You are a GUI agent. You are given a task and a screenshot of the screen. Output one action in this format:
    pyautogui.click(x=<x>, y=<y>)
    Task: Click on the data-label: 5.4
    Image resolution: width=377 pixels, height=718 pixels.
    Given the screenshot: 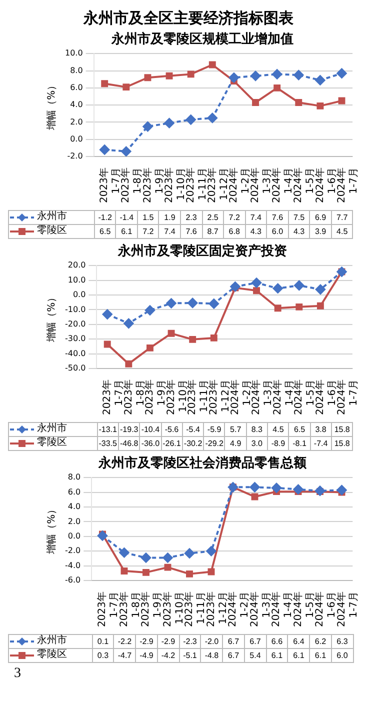 What is the action you would take?
    pyautogui.click(x=255, y=655)
    